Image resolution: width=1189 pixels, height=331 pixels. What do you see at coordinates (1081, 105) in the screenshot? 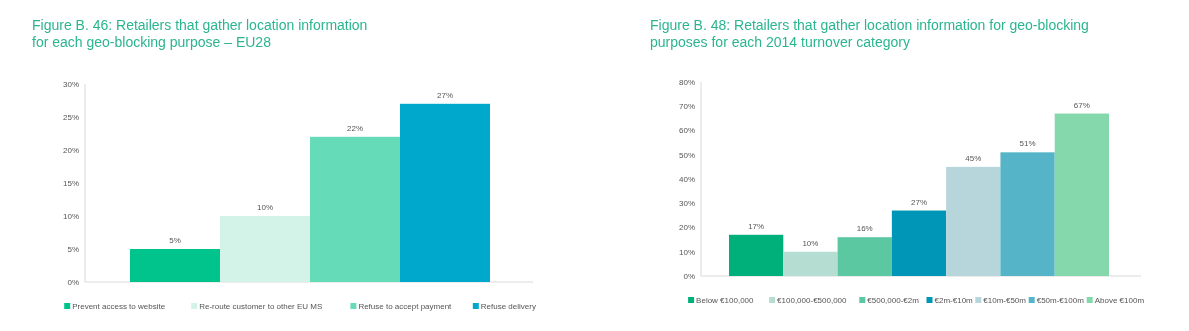
I see `data-label: 67%` at bounding box center [1081, 105].